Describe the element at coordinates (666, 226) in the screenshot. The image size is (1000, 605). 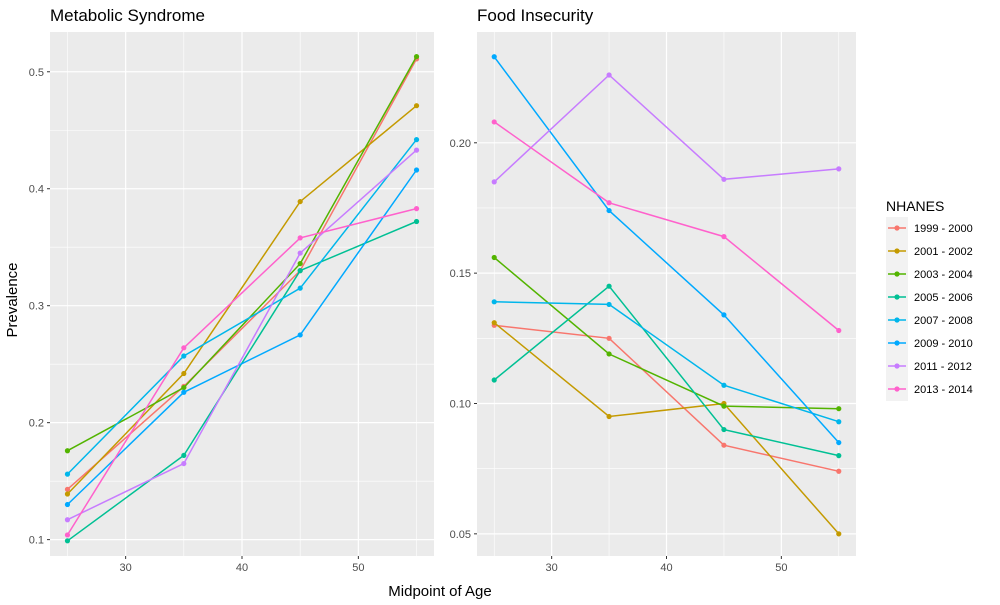
I see `series-line-2013-2014` at that location.